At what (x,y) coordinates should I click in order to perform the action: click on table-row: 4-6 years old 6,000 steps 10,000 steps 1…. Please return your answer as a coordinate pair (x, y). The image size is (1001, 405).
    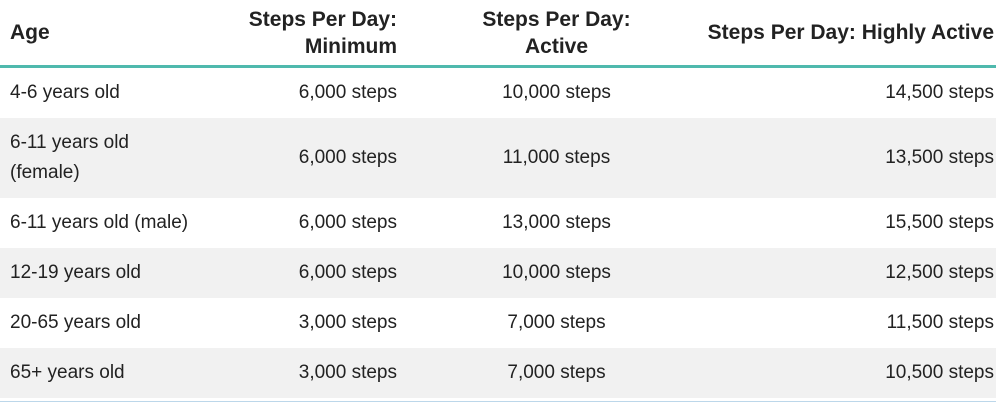
    Looking at the image, I should click on (498, 93).